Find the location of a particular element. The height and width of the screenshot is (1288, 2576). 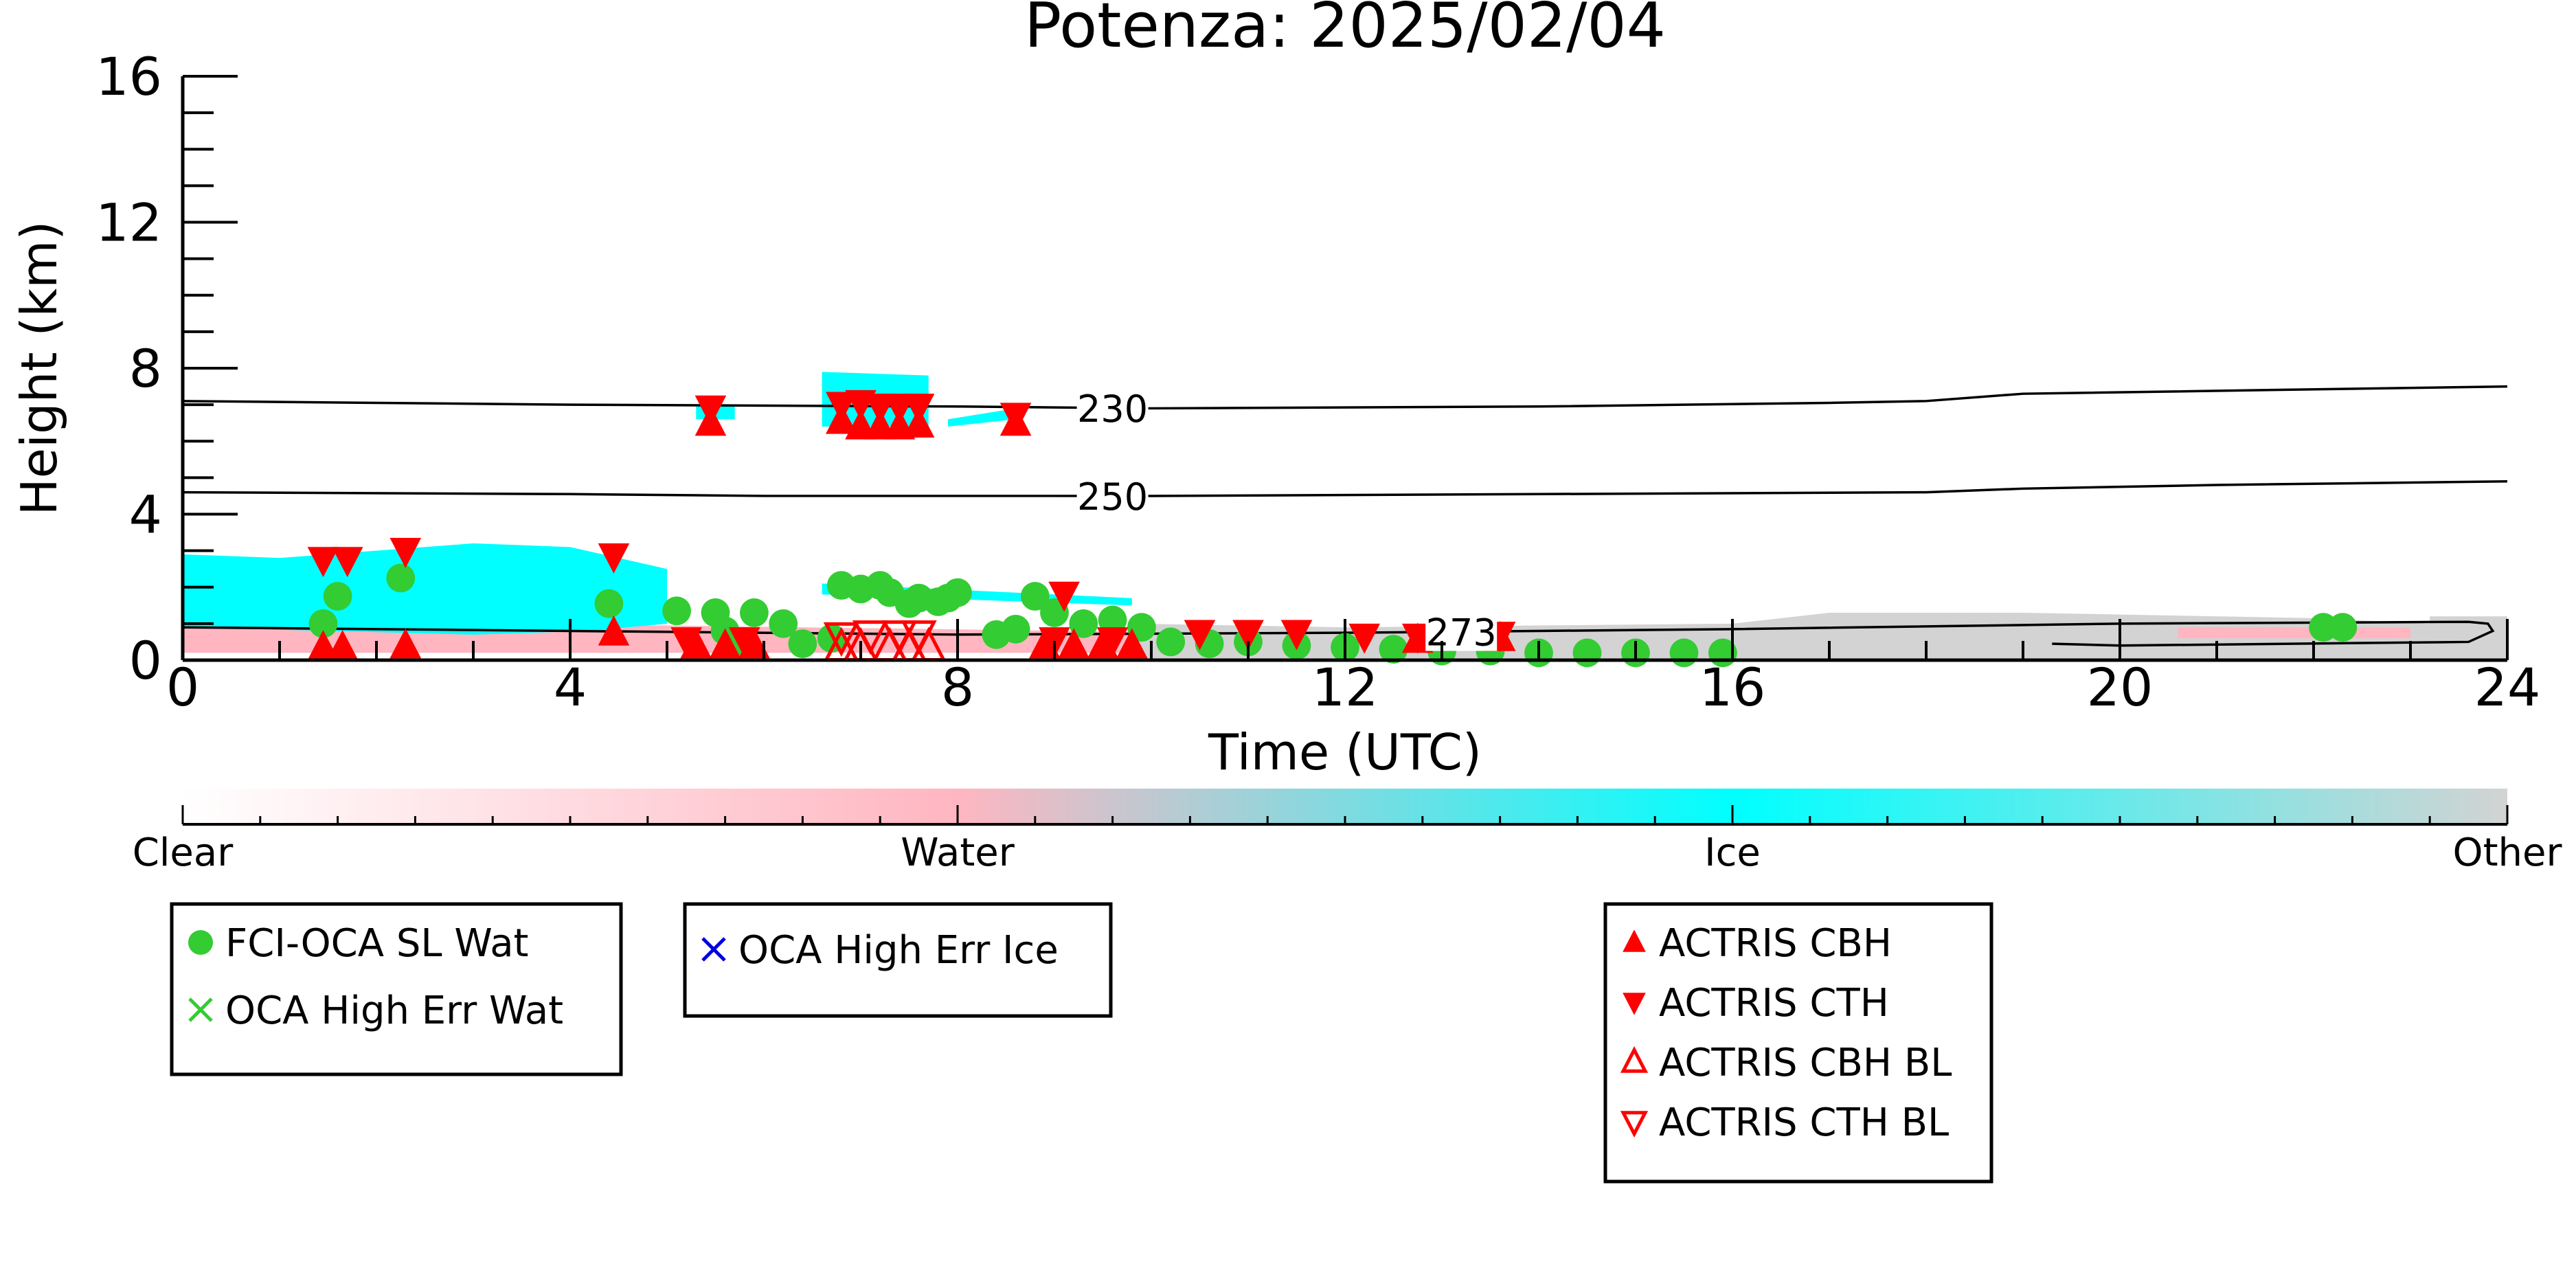

colorbar-axis: Clear Water Ice Other is located at coordinates (1347, 840).